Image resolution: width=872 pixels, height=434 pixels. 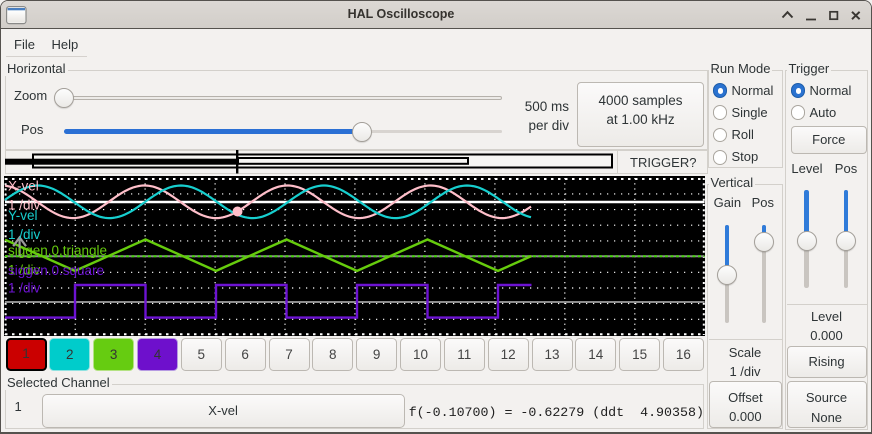 I want to click on svg-text: siggen.0.square, so click(x=56, y=270).